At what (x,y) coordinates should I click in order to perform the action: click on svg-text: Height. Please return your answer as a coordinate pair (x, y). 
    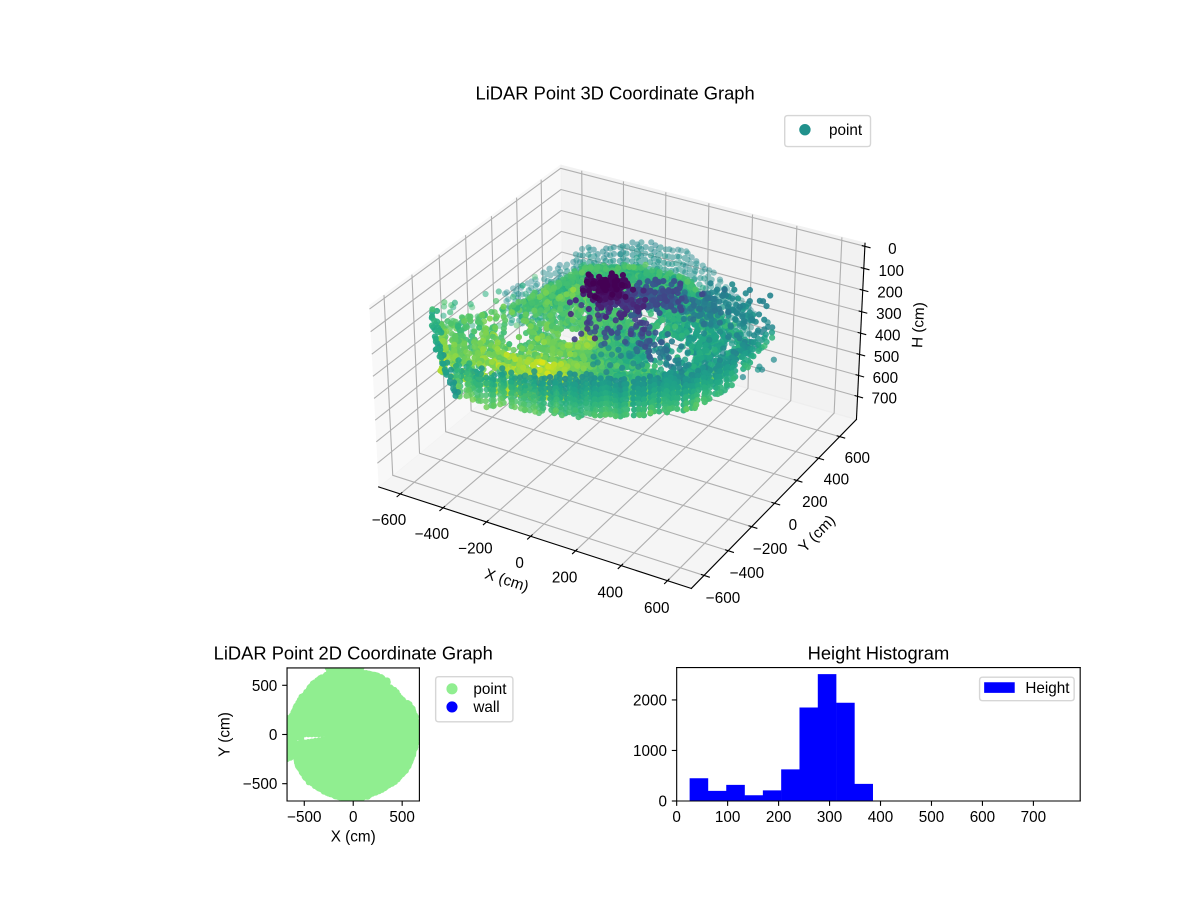
    Looking at the image, I should click on (1047, 688).